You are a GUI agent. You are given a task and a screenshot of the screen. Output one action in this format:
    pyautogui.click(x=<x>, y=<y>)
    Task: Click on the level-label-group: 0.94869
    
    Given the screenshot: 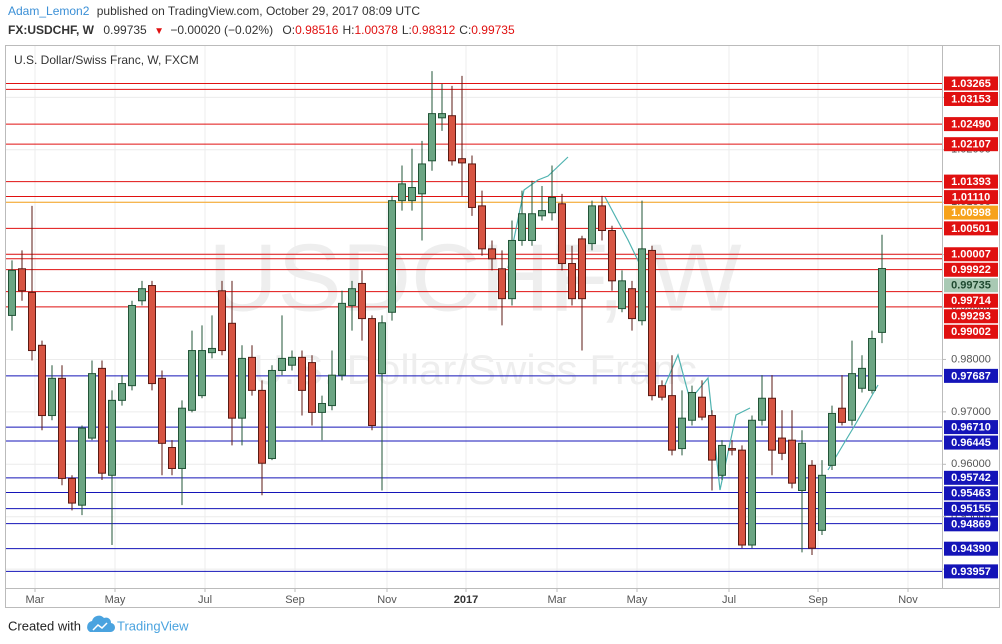 What is the action you would take?
    pyautogui.click(x=971, y=524)
    